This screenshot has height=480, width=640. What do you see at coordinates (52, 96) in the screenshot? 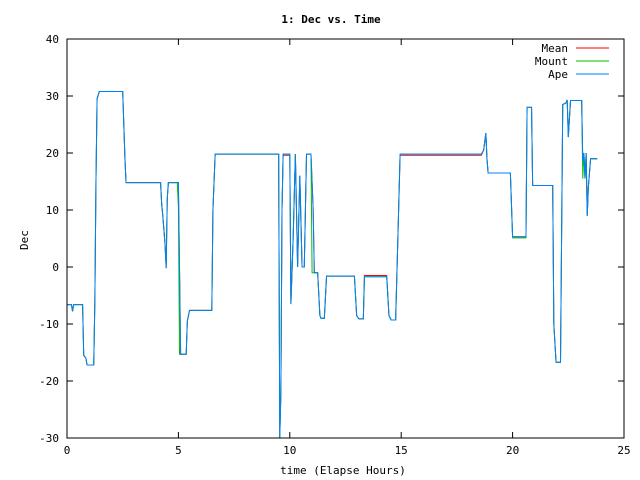
I see `y-tick-label: 30` at bounding box center [52, 96].